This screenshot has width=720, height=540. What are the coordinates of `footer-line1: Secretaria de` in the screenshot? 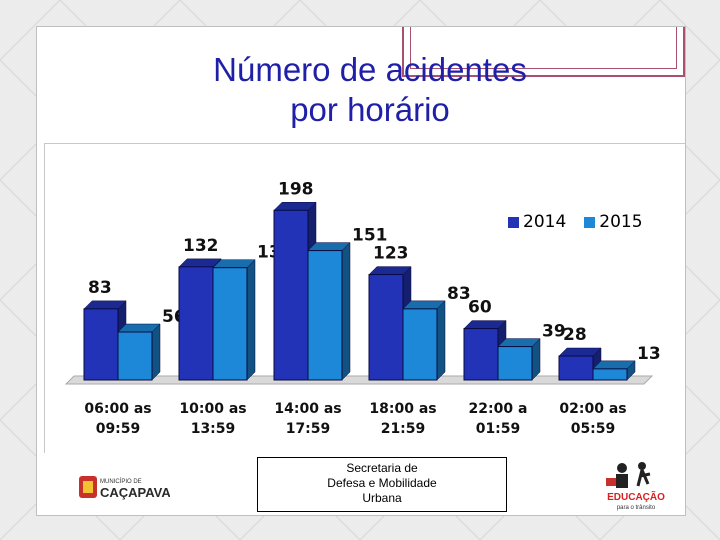 It's located at (382, 468).